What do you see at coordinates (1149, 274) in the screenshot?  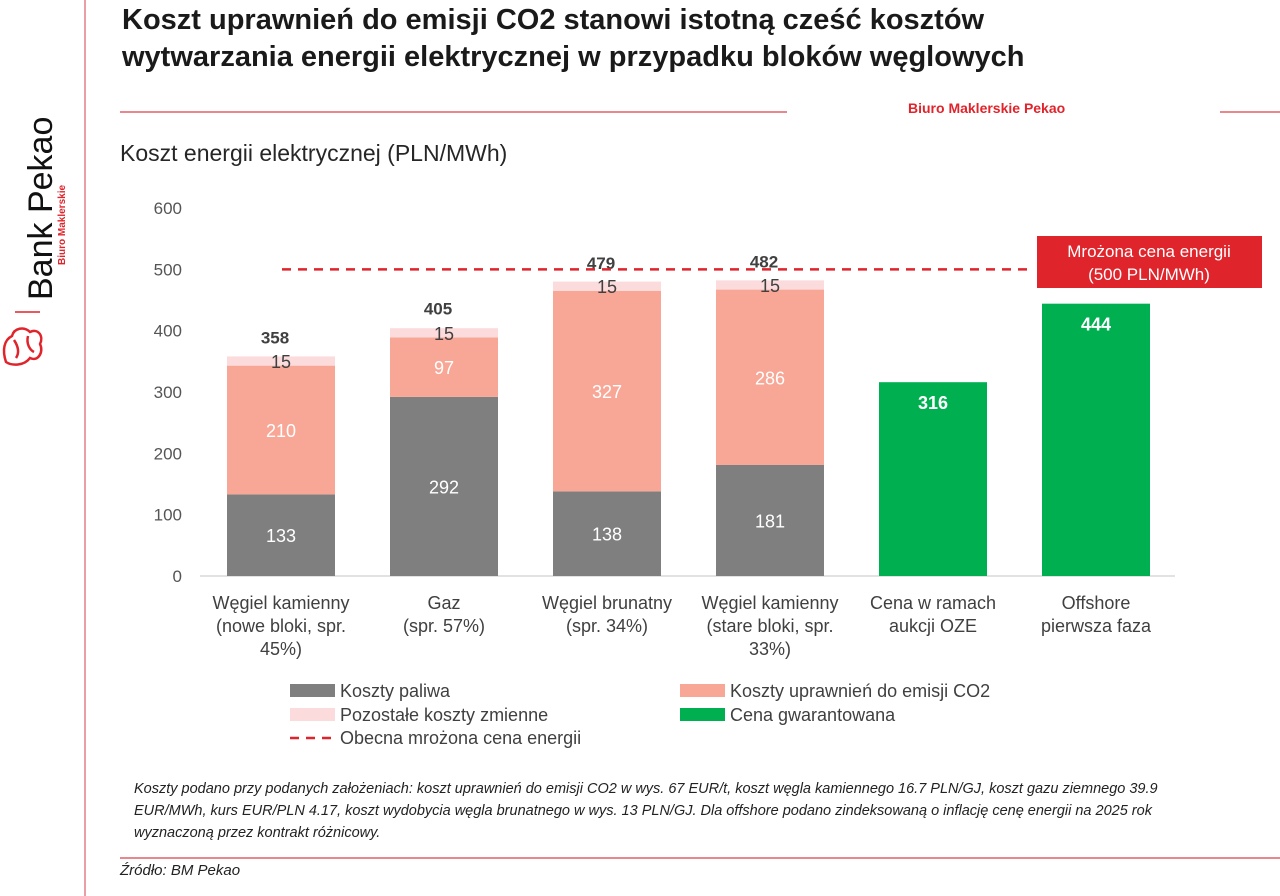 I see `annotation-text: (500 PLN/MWh)` at bounding box center [1149, 274].